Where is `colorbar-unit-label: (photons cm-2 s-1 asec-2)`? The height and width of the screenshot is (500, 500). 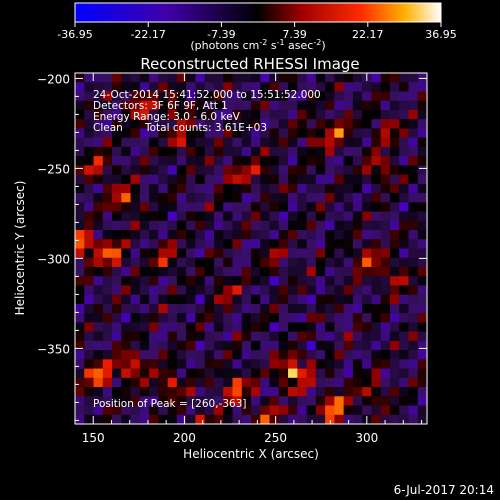 colorbar-unit-label: (photons cm-2 s-1 asec-2) is located at coordinates (257, 45).